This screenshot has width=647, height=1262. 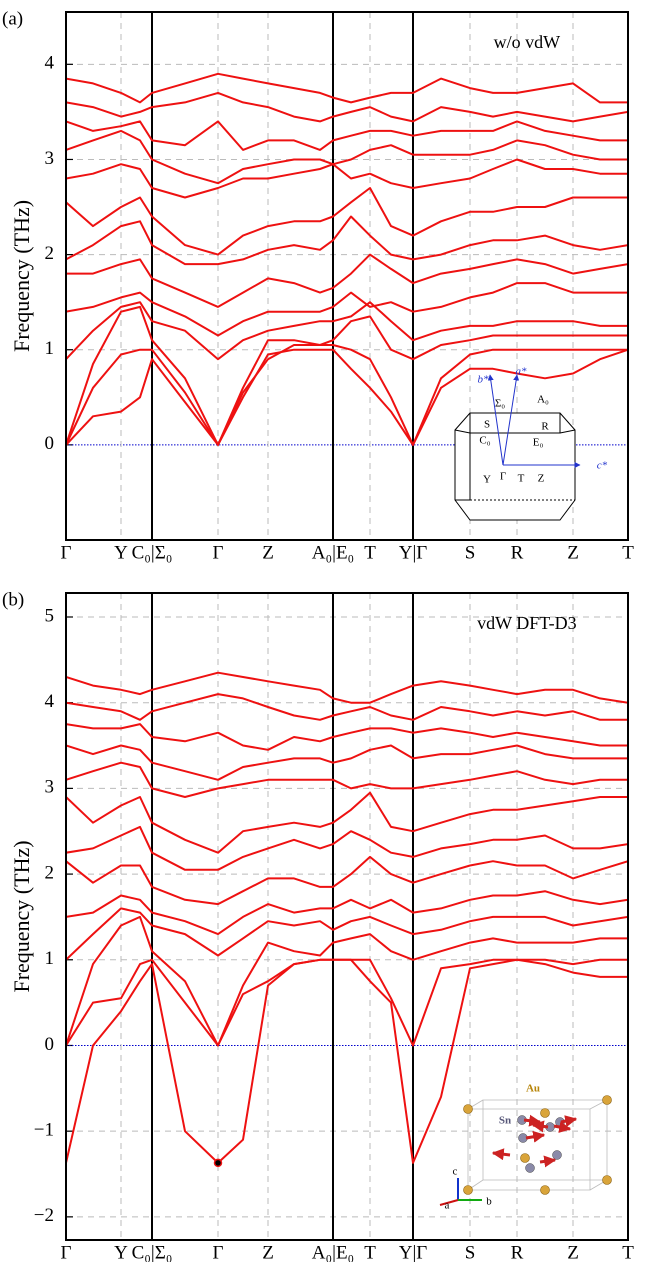 What do you see at coordinates (44, 1215) in the screenshot?
I see `y-tick-label: −2` at bounding box center [44, 1215].